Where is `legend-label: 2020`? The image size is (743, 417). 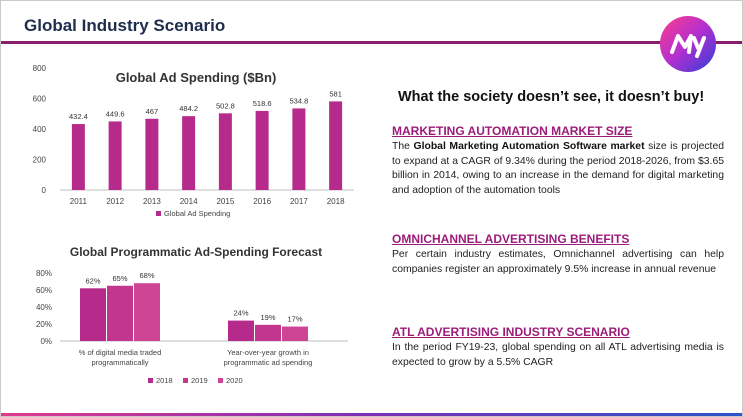 legend-label: 2020 is located at coordinates (234, 380).